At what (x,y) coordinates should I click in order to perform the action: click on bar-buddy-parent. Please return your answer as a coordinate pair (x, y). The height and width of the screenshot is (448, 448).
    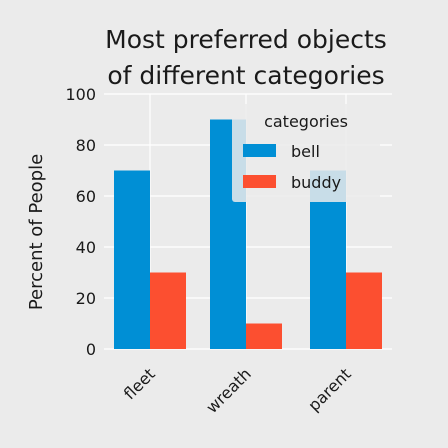
    Looking at the image, I should click on (364, 310).